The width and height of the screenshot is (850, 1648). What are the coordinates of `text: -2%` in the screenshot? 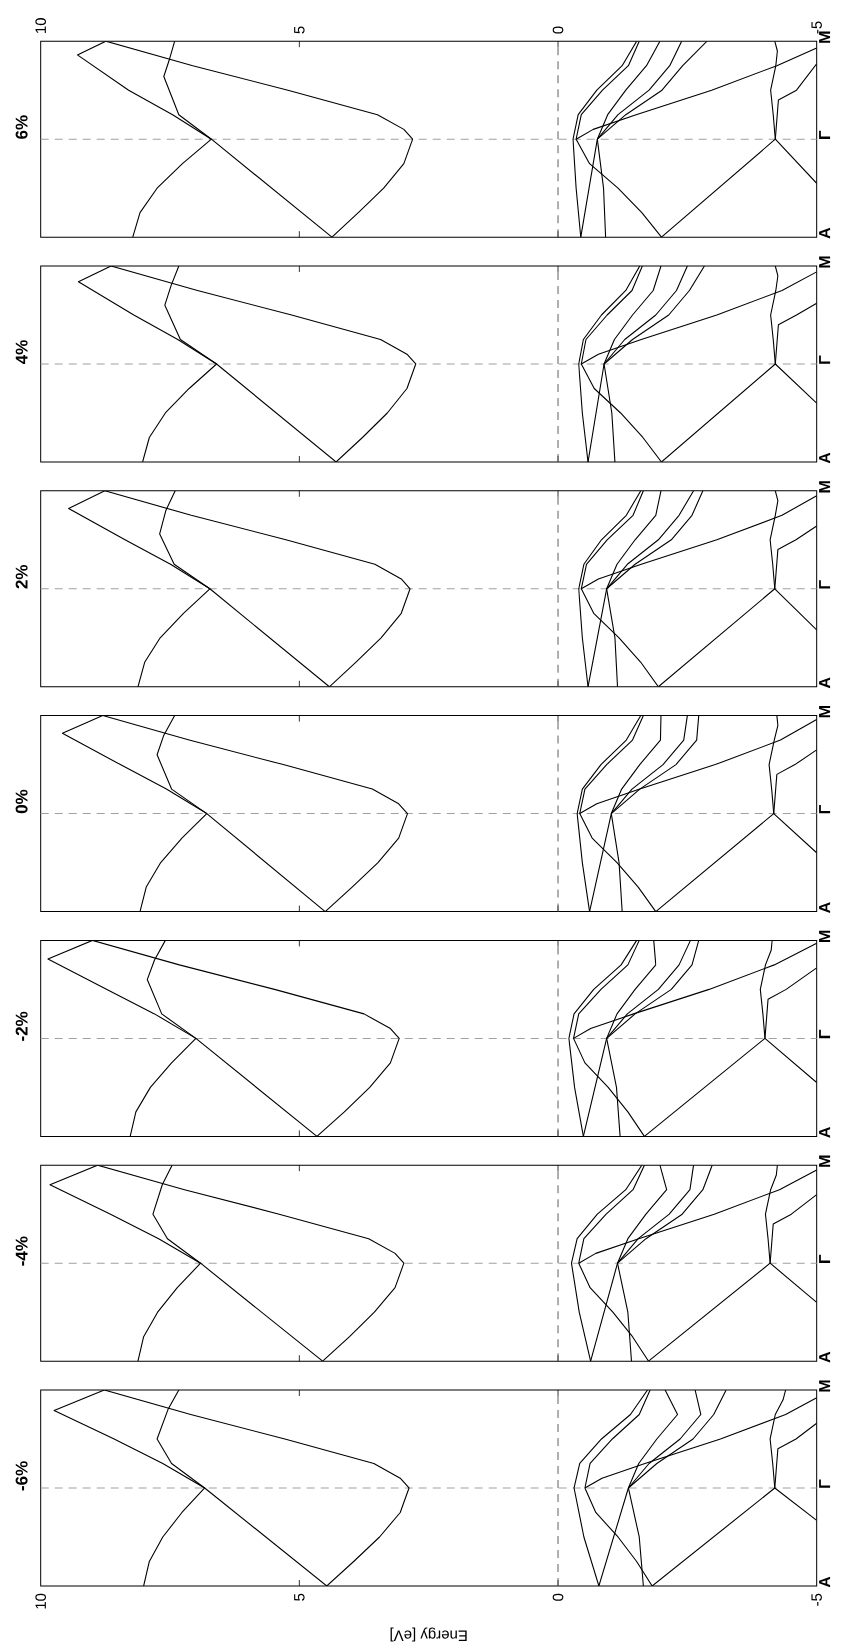 It's located at (21, 1026).